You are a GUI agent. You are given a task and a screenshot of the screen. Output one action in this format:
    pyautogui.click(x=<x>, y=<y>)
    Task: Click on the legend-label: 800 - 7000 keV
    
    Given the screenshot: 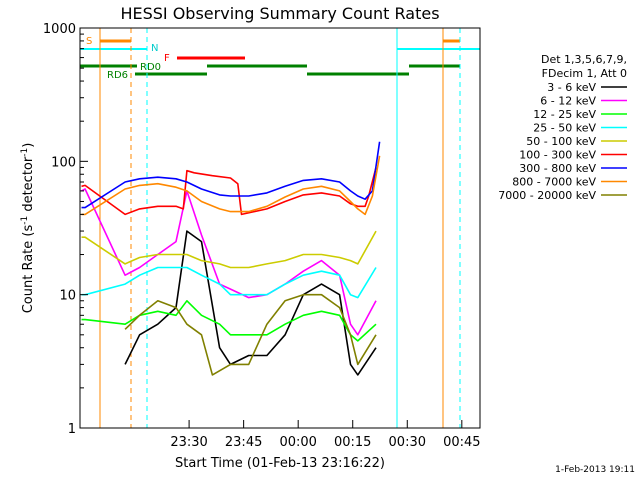 What is the action you would take?
    pyautogui.click(x=554, y=182)
    